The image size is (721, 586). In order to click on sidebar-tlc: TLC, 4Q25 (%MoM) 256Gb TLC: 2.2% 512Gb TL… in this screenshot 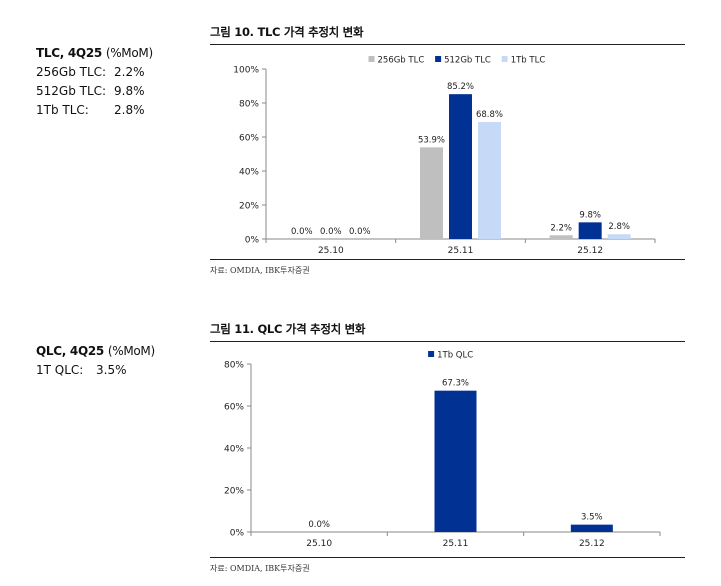, I will do `click(94, 82)`.